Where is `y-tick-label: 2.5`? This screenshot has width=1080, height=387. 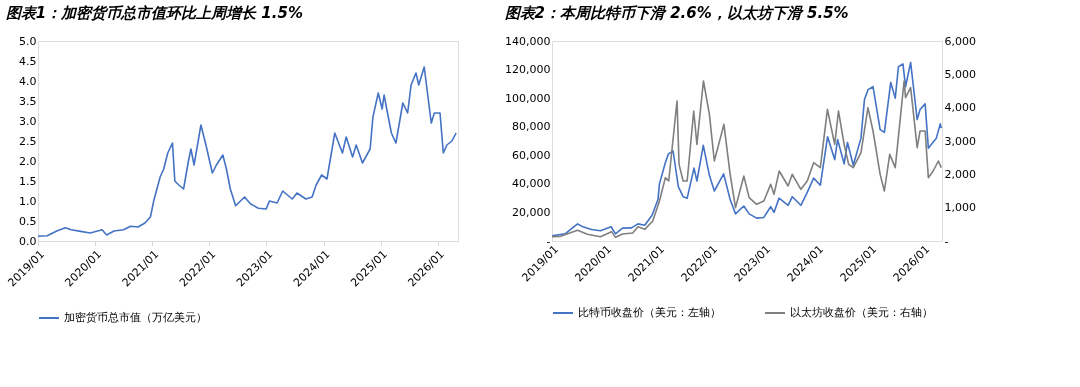 y-tick-label: 2.5 is located at coordinates (28, 141).